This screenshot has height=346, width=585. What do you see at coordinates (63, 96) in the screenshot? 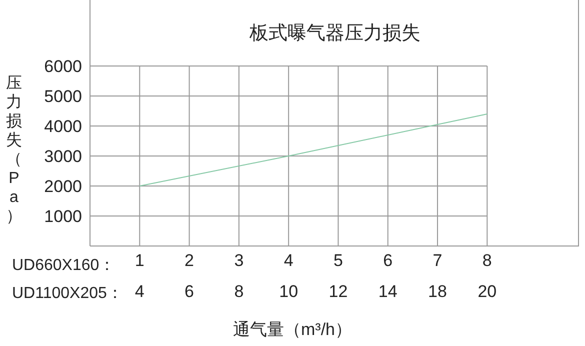
I see `y-tick-label: 5000` at bounding box center [63, 96].